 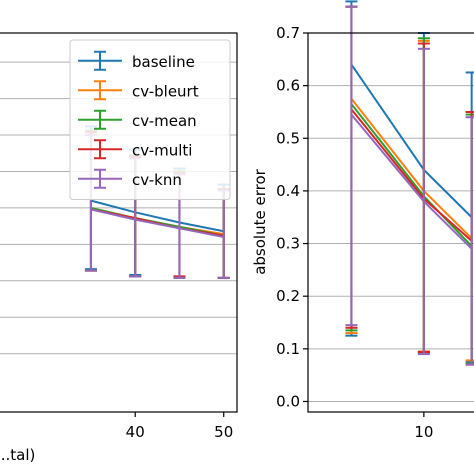 What do you see at coordinates (17, 455) in the screenshot?
I see `left-x-axis-label: ...tal)` at bounding box center [17, 455].